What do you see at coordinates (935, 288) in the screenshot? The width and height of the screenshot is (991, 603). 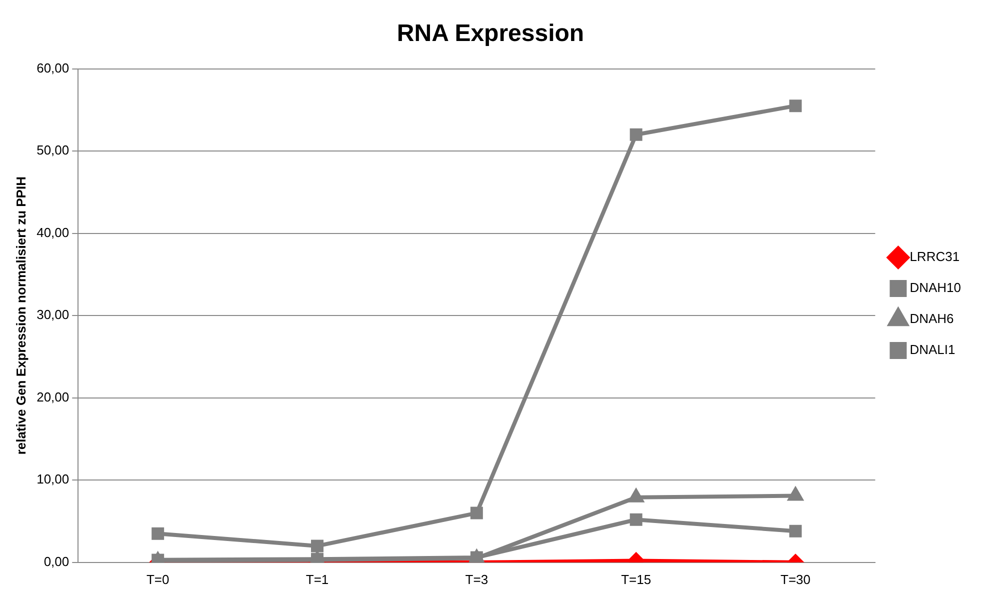 I see `legend-label: DNAH10` at bounding box center [935, 288].